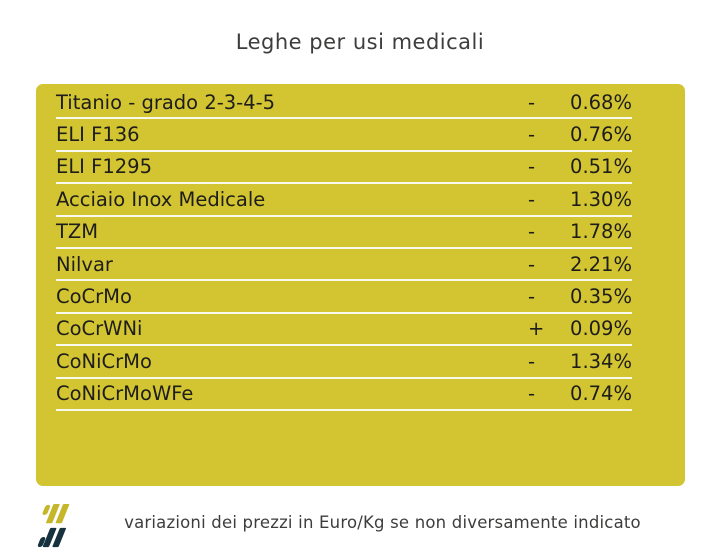  What do you see at coordinates (344, 103) in the screenshot?
I see `table-row: Titanio - grado 2-3-4-5 - 0.68%` at bounding box center [344, 103].